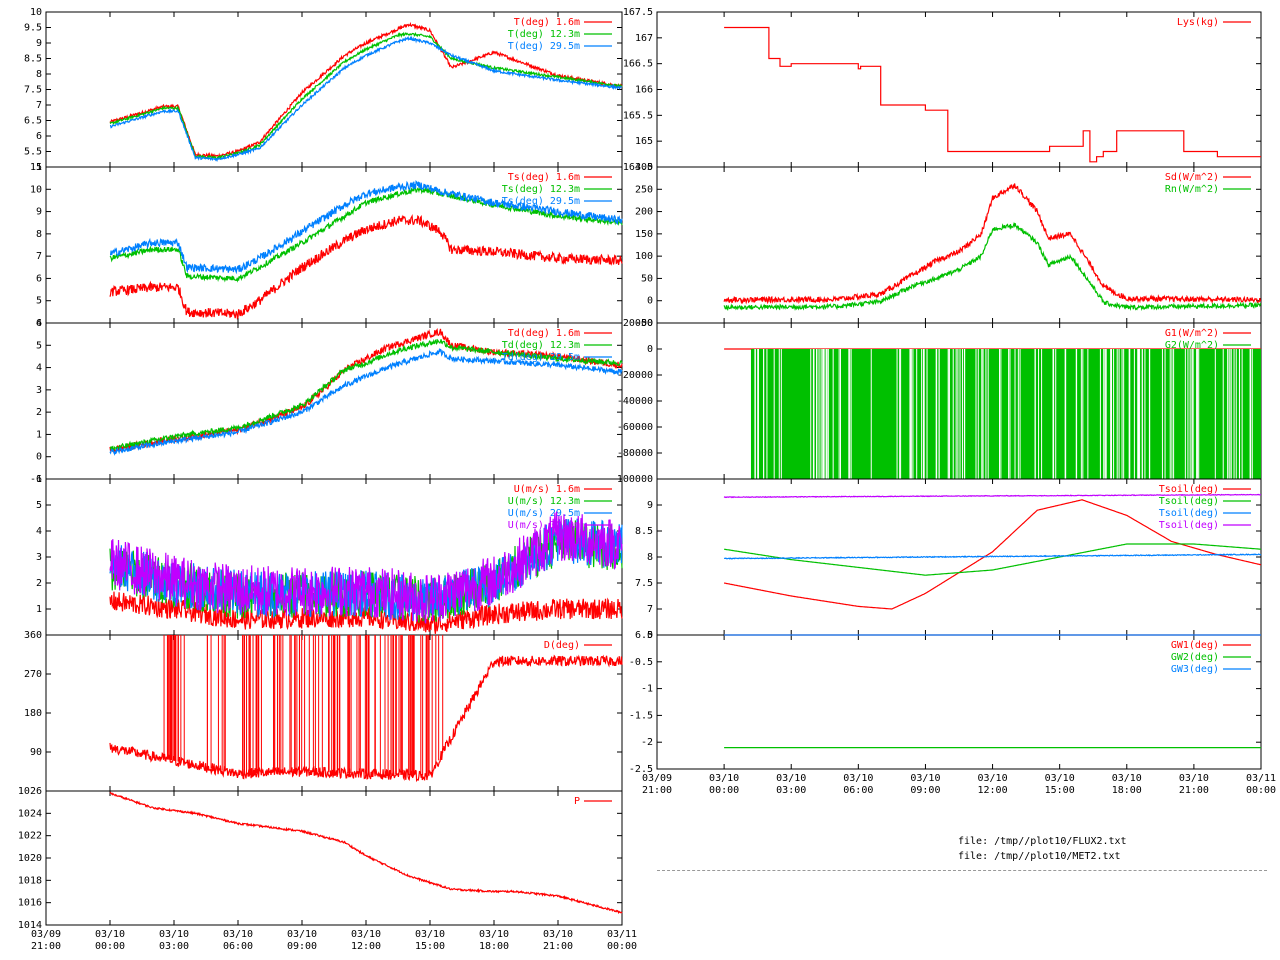  I want to click on legend-label: GW2(deg), so click(1195, 657).